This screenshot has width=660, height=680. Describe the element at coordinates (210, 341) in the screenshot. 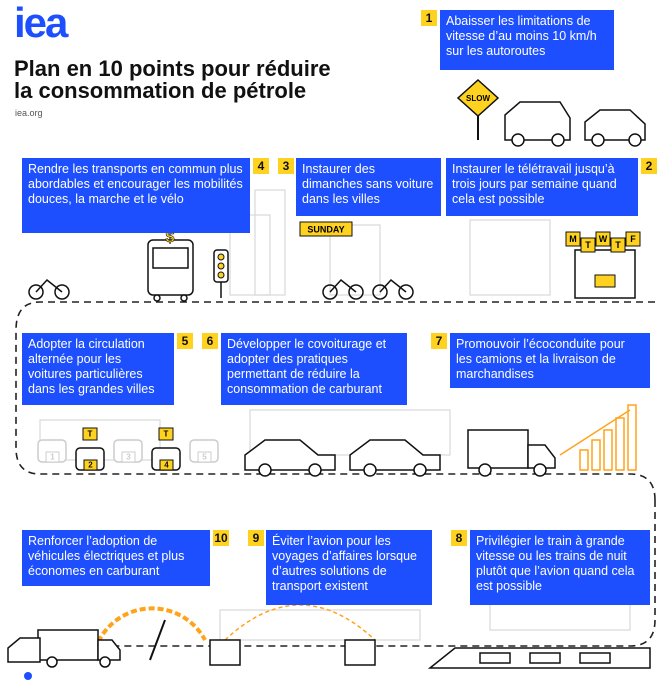

I see `point-number: 6` at that location.